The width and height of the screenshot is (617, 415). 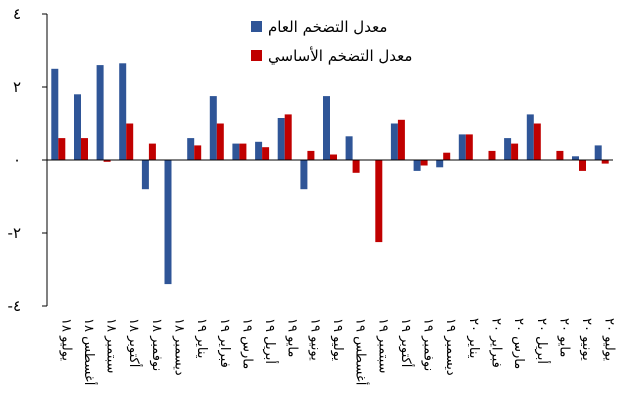 I want to click on legend: معدل التضخم العام معدل التضخم الأساسي, so click(x=331, y=42).